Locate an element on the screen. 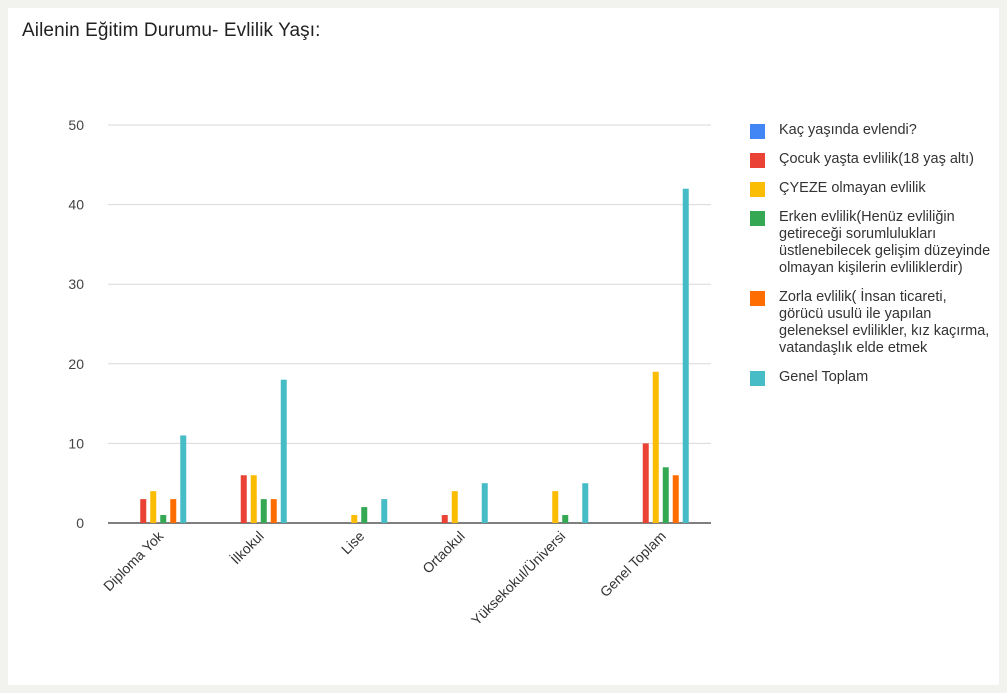  y-tick-label: 30 is located at coordinates (76, 284).